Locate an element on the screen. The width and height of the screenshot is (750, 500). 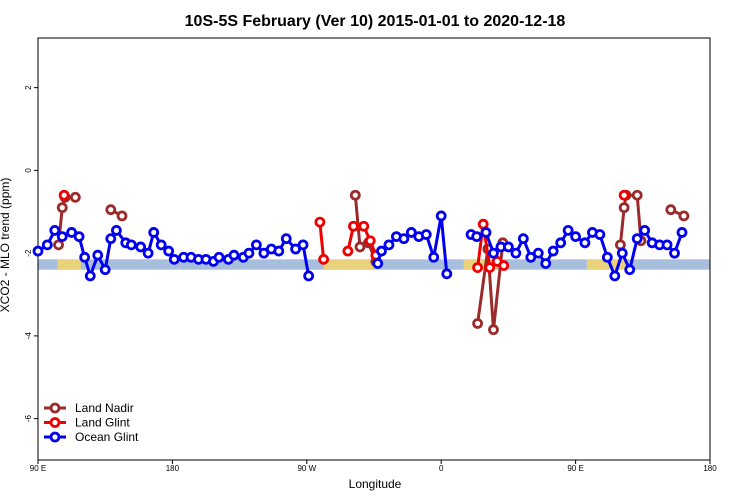
series-line-land-glint is located at coordinates (322, 240).